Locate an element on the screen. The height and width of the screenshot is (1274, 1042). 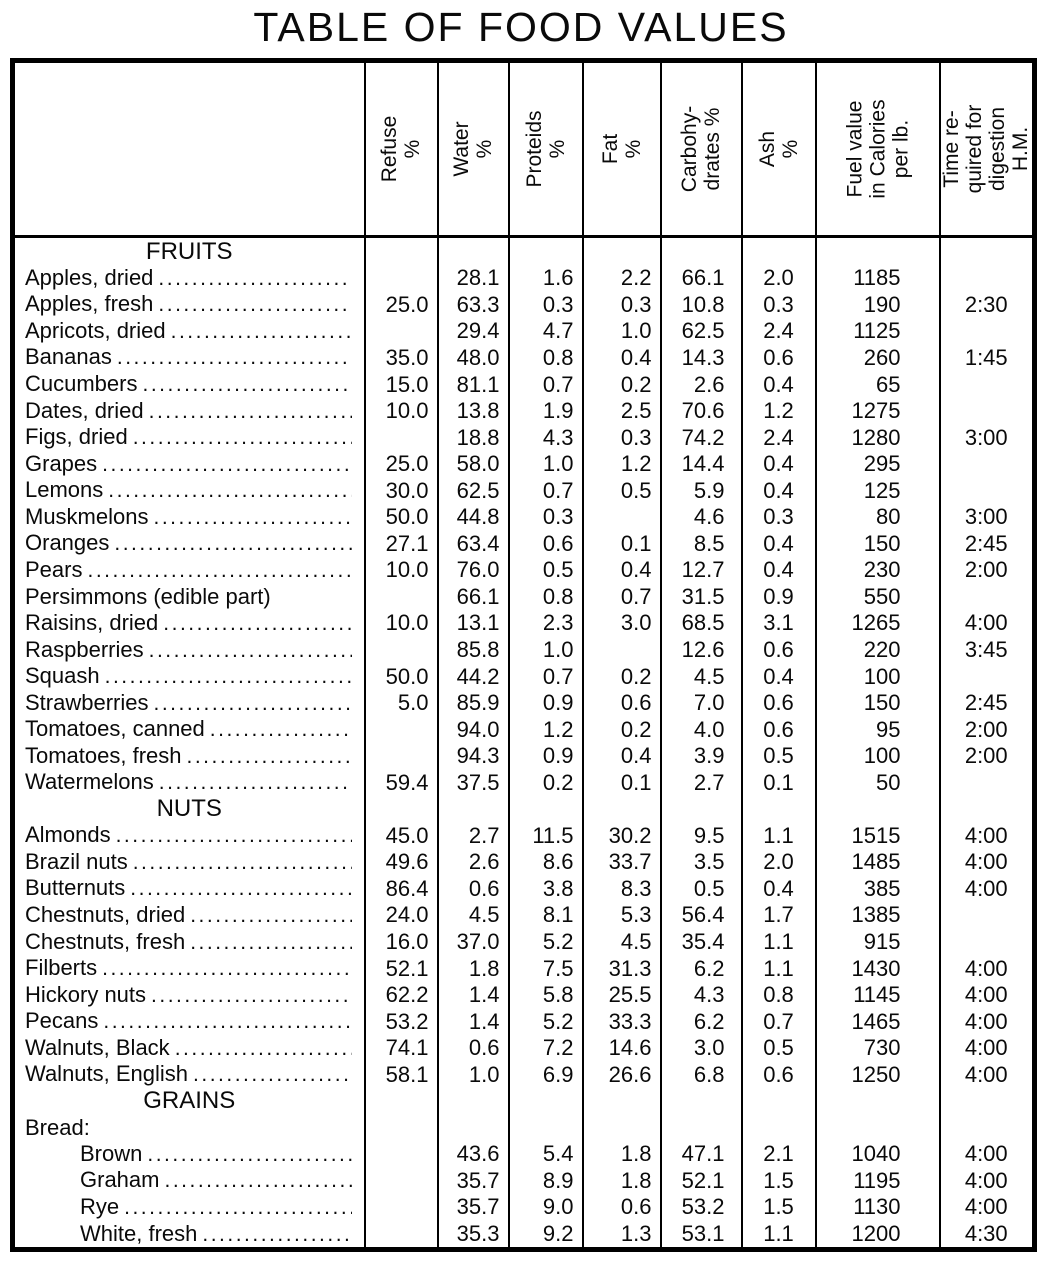
cell-fat: 0.2 is located at coordinates (621, 676).